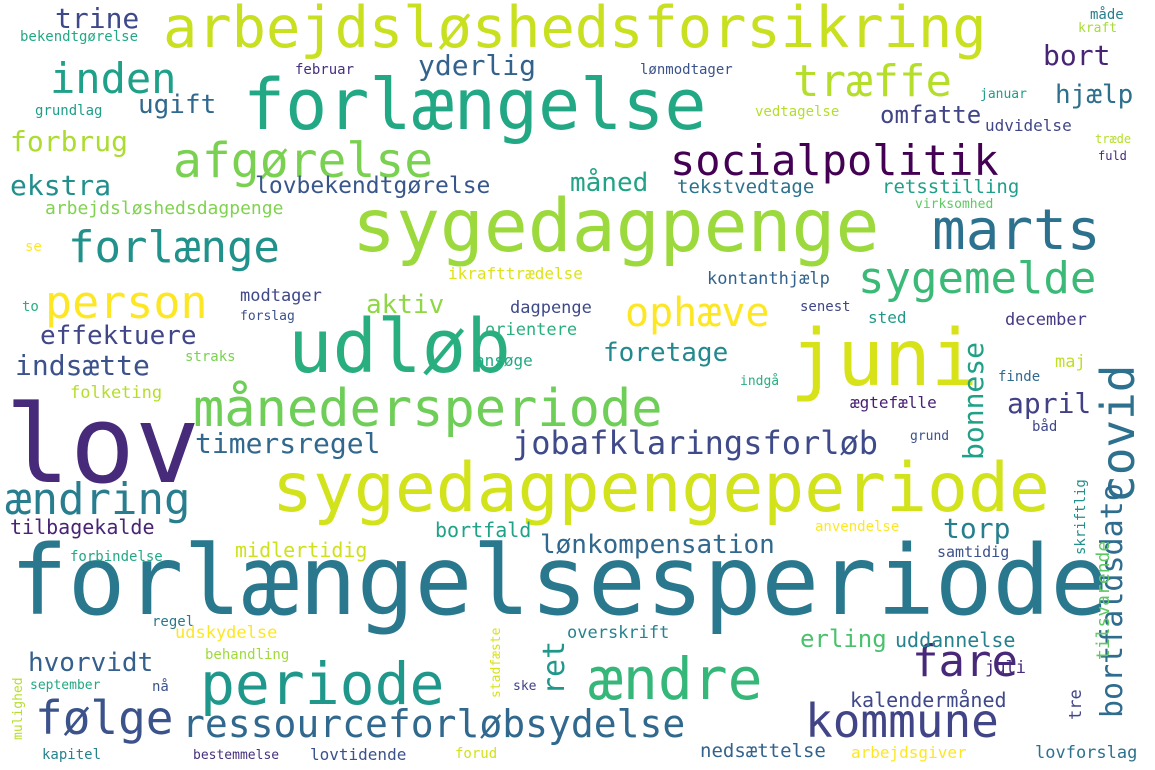  Describe the element at coordinates (1070, 362) in the screenshot. I see `word-maj: maj` at that location.